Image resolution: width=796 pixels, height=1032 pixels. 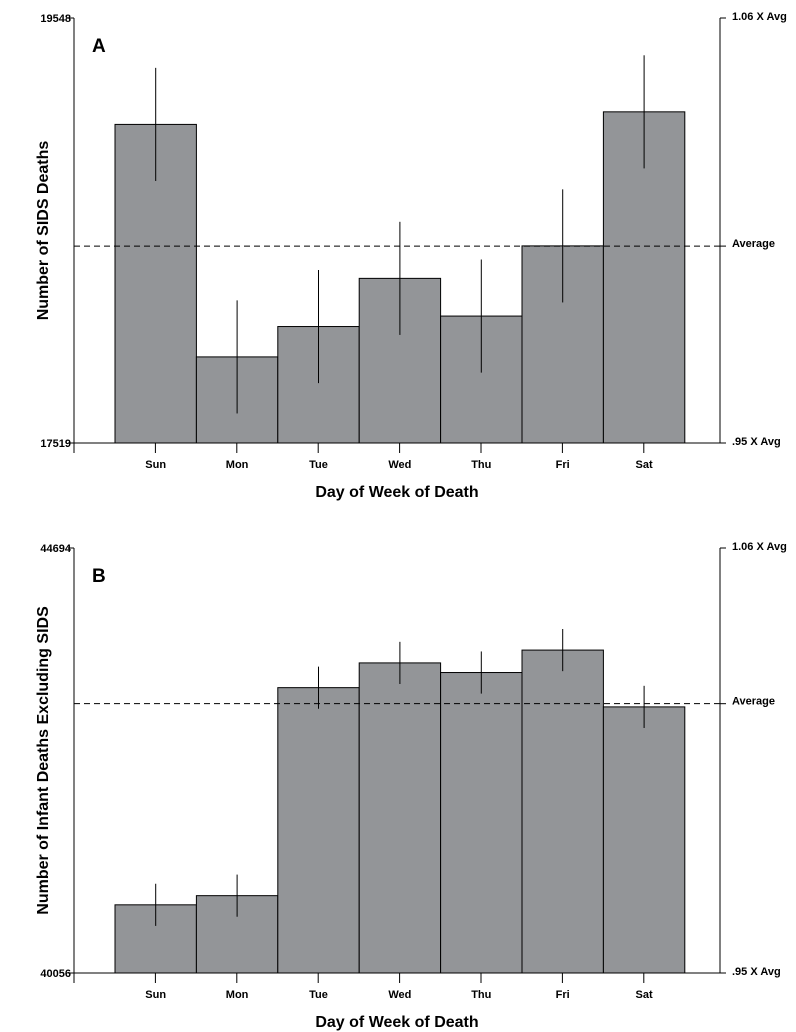 I want to click on panel-label: A, so click(x=99, y=46).